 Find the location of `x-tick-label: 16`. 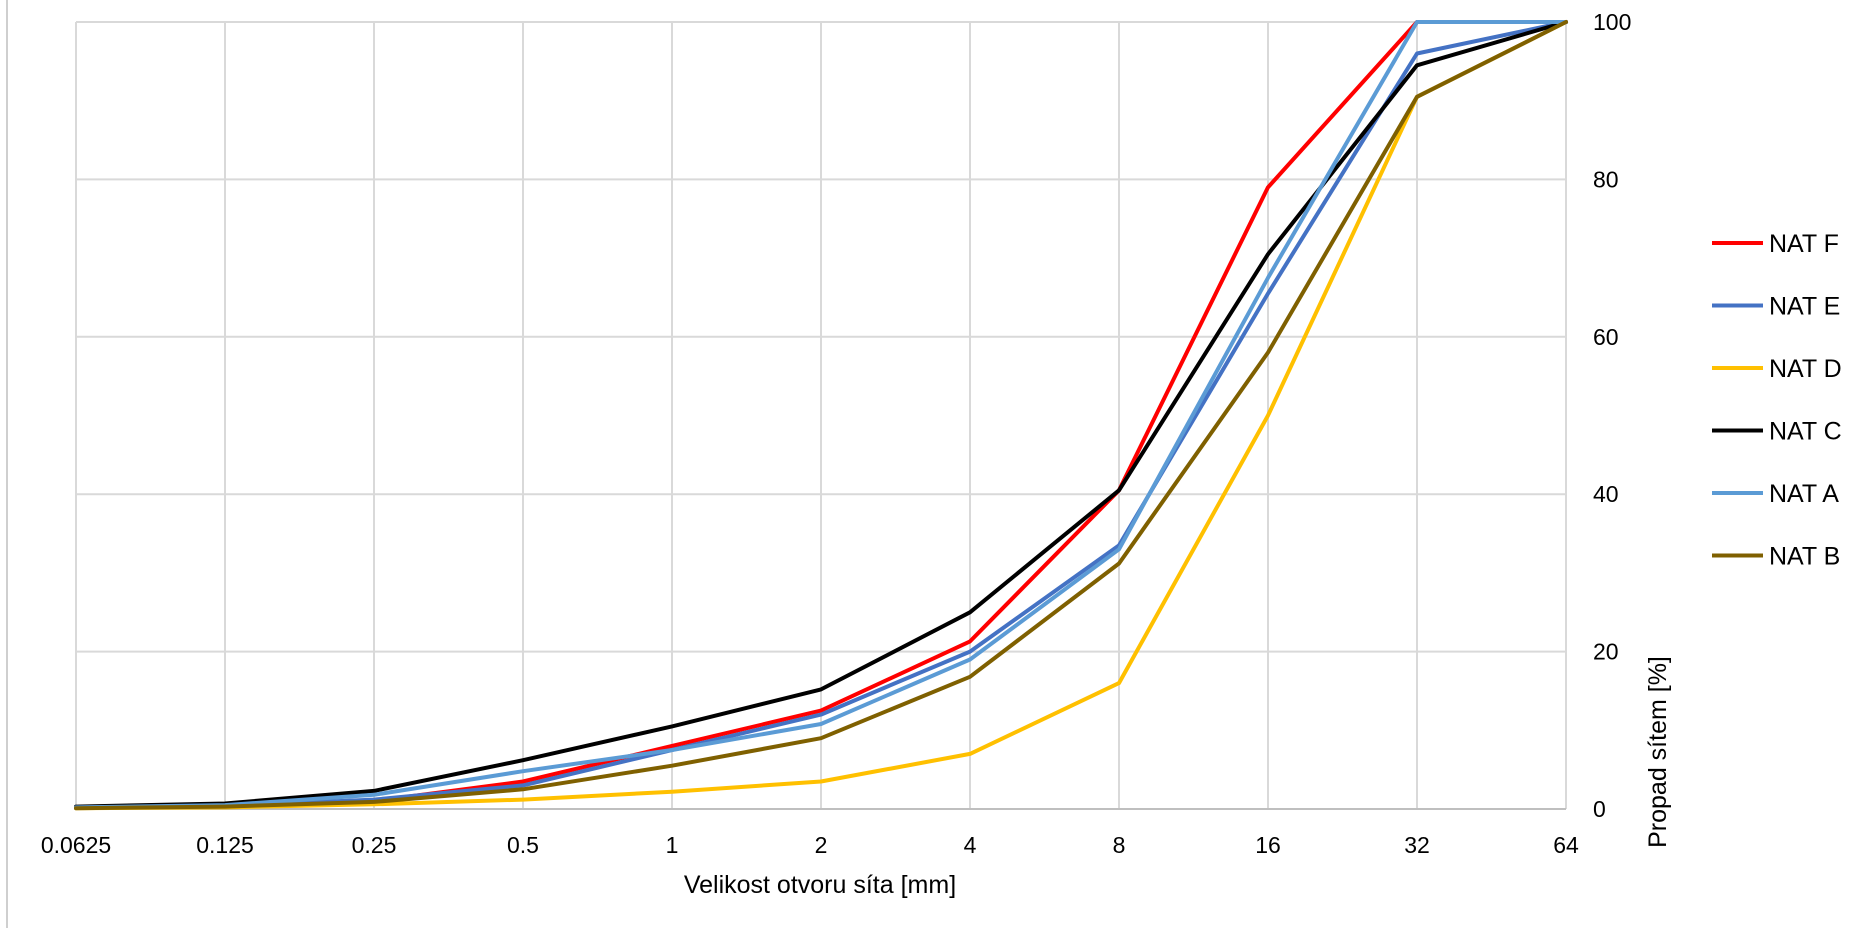

x-tick-label: 16 is located at coordinates (1268, 845).